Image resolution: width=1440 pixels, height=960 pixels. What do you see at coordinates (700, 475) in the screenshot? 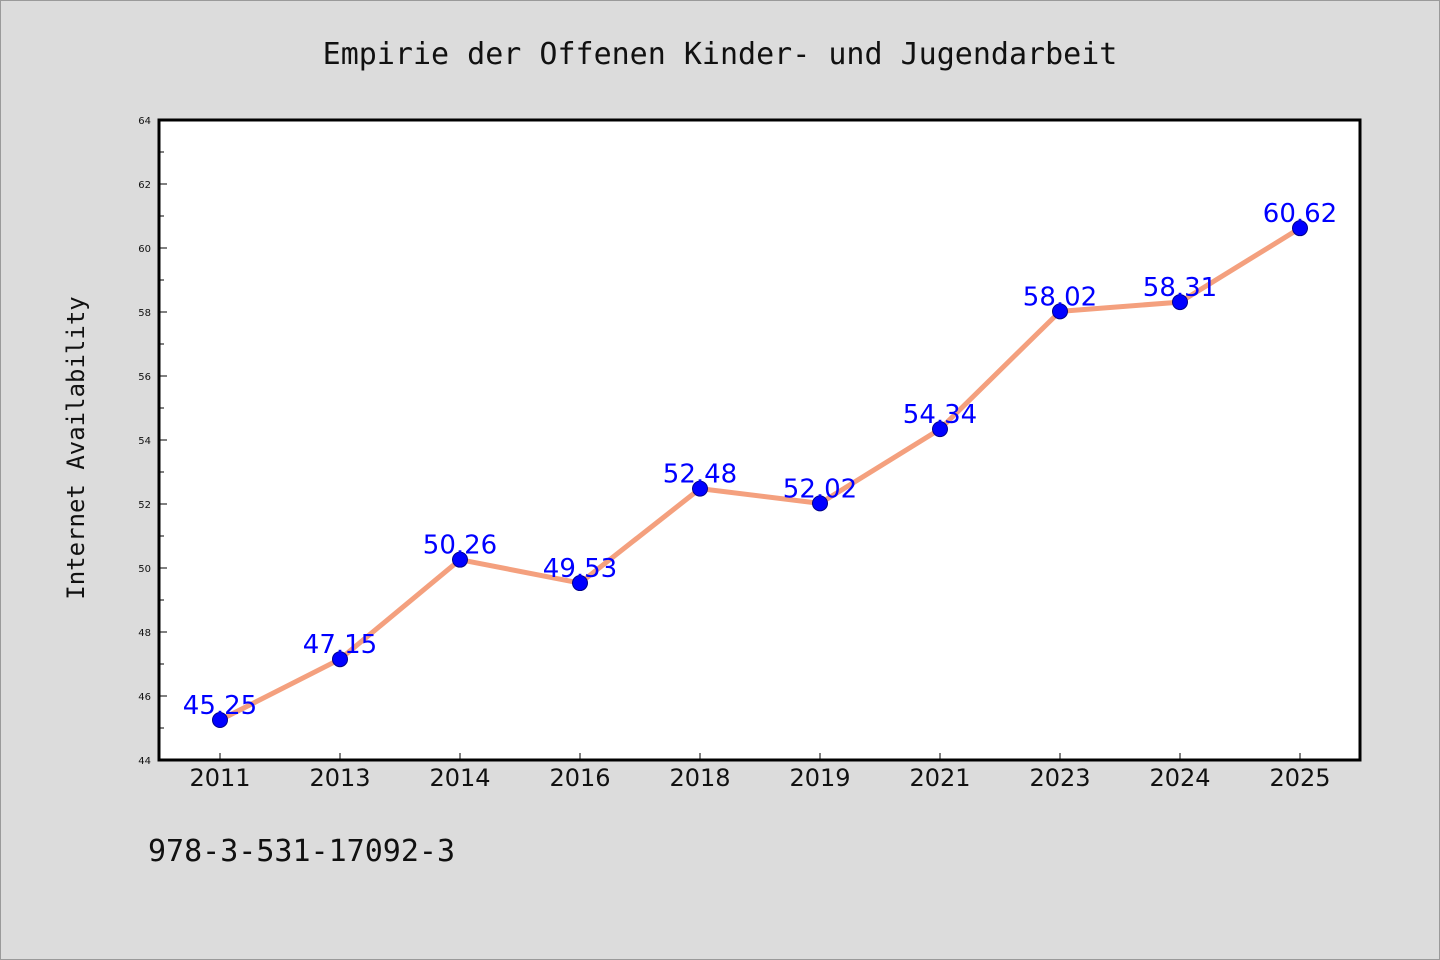
I see `data-label: 52.48` at bounding box center [700, 475].